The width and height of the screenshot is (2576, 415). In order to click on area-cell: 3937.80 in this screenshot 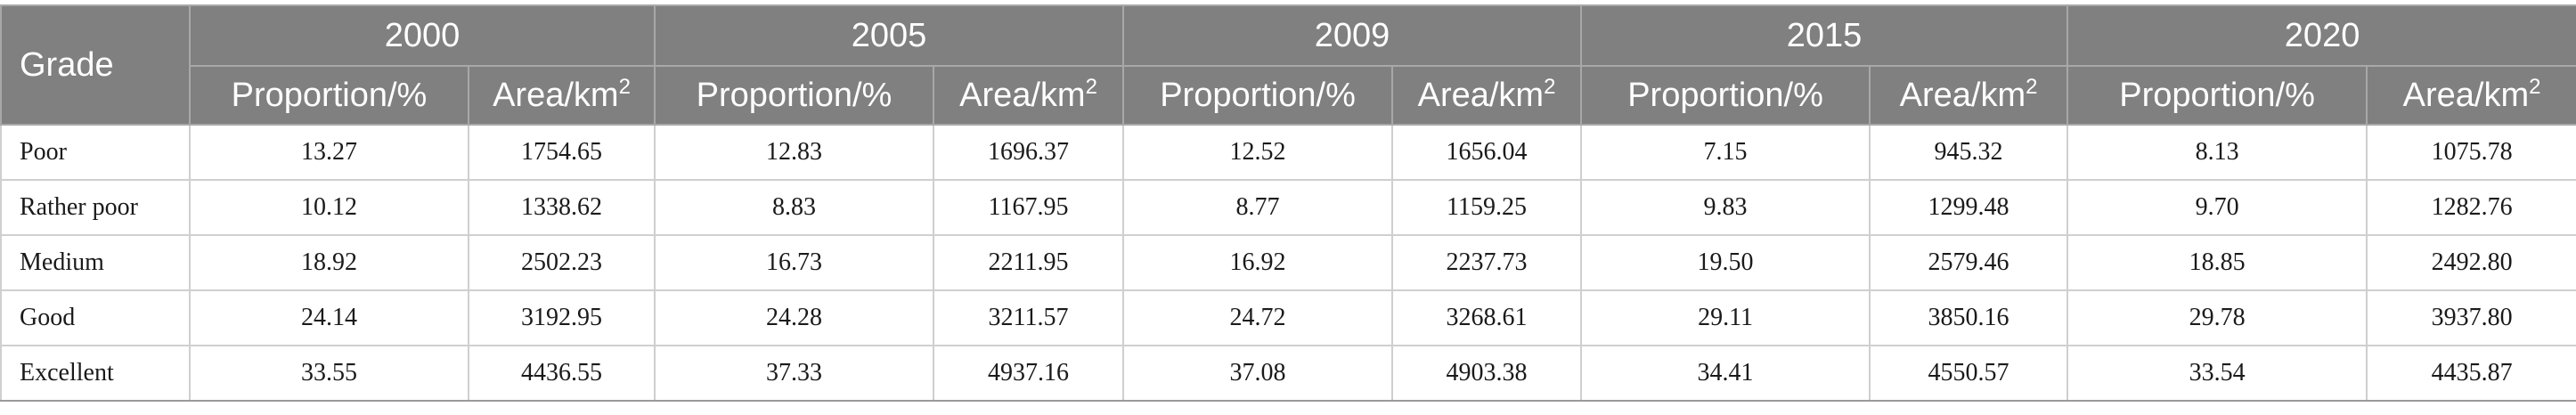, I will do `click(2471, 317)`.